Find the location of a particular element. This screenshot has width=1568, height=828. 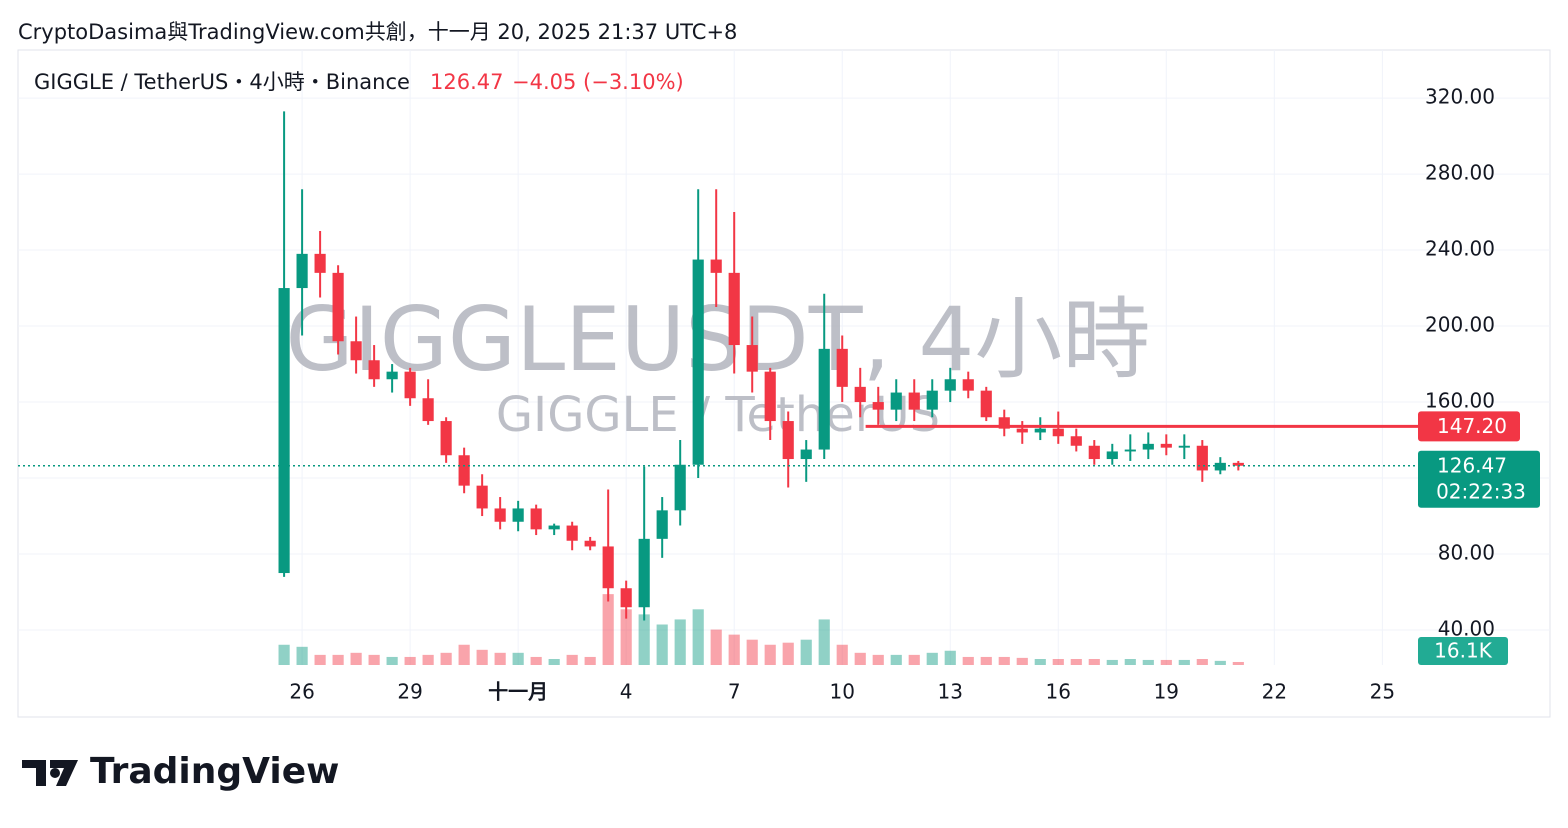

volume-label: 16.1K is located at coordinates (1463, 651).